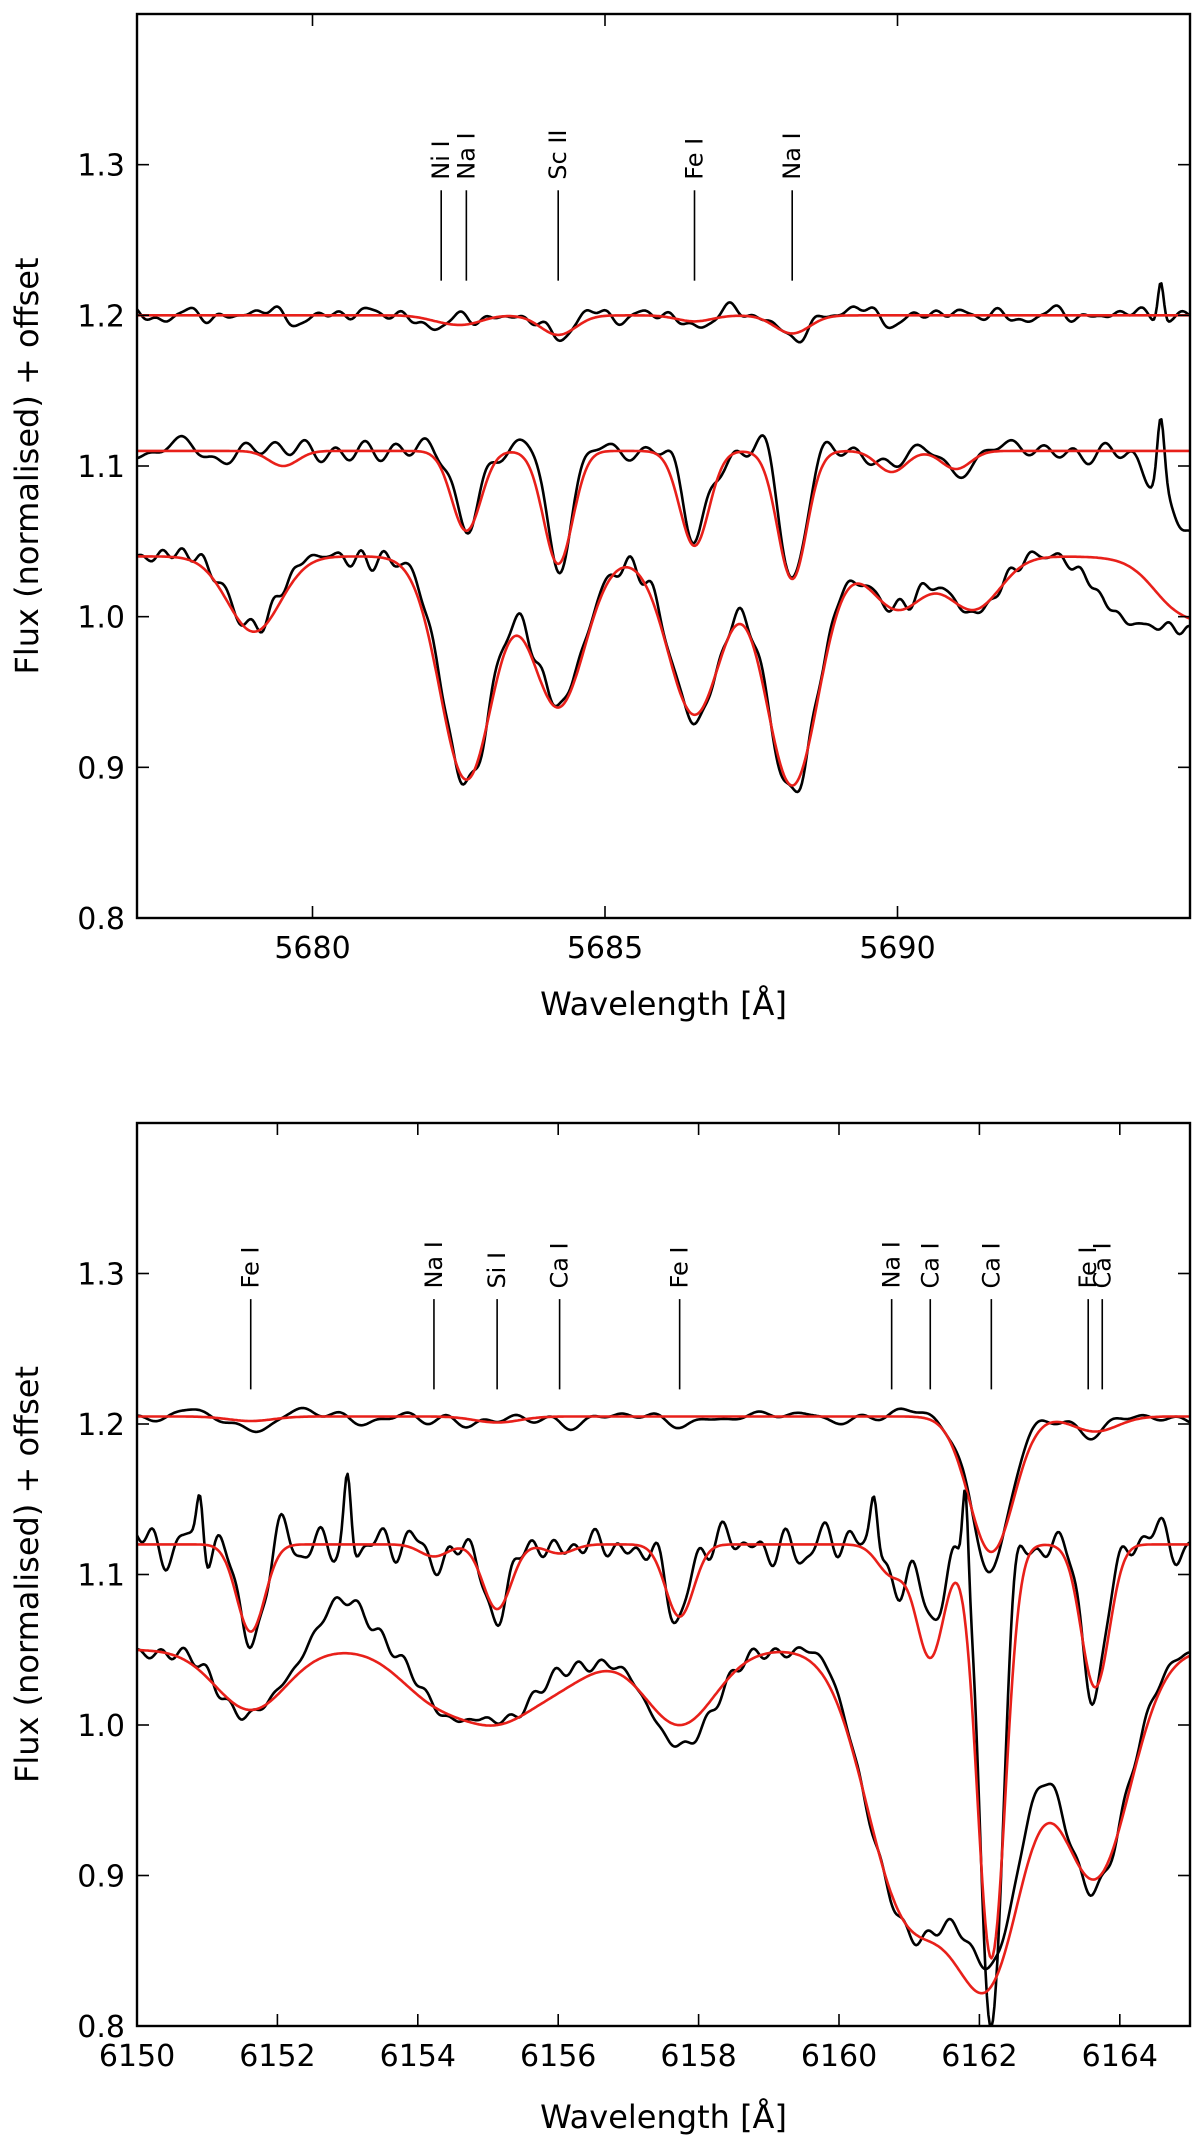 The image size is (1200, 2143). What do you see at coordinates (441, 159) in the screenshot?
I see `line-marker-label: Ni I` at bounding box center [441, 159].